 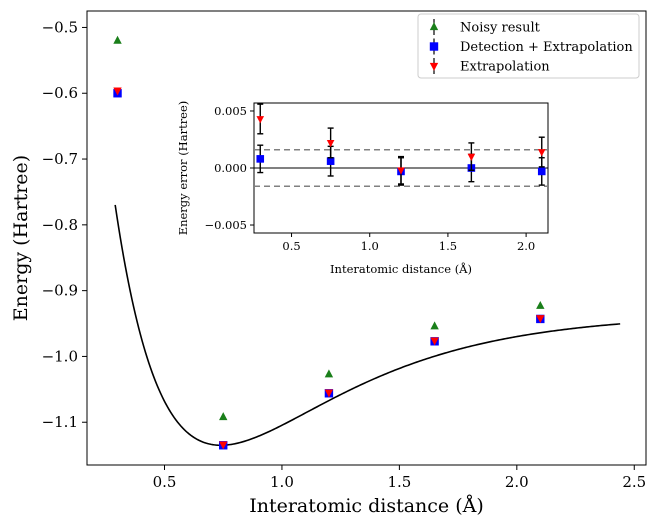 I want to click on x-axis-label: Interatomic distance (Å), so click(x=366, y=505).